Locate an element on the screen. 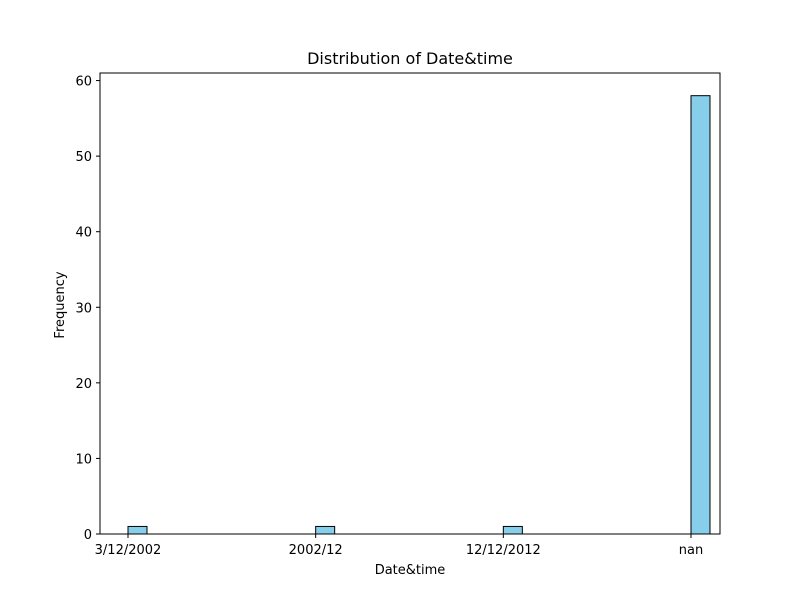  y-tick-label: 50 is located at coordinates (83, 157).